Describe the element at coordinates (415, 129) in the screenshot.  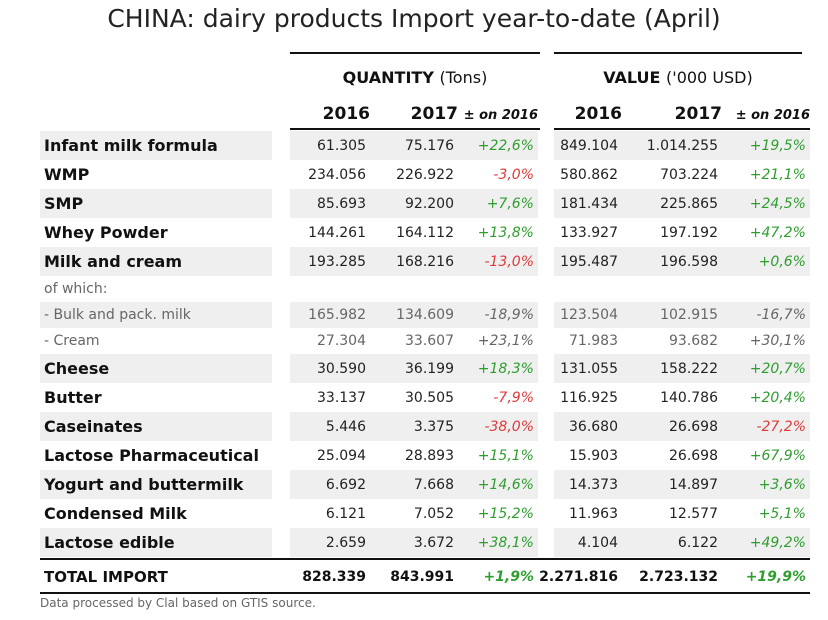
I see `quantity-header-rule` at that location.